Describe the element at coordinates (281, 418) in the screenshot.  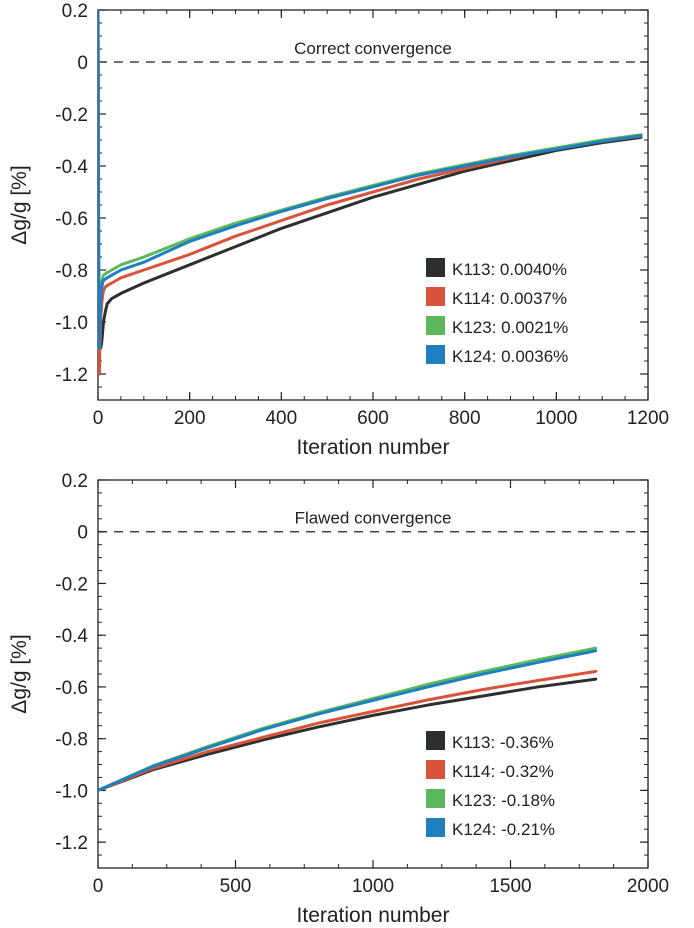
I see `x-tick-label: 400` at that location.